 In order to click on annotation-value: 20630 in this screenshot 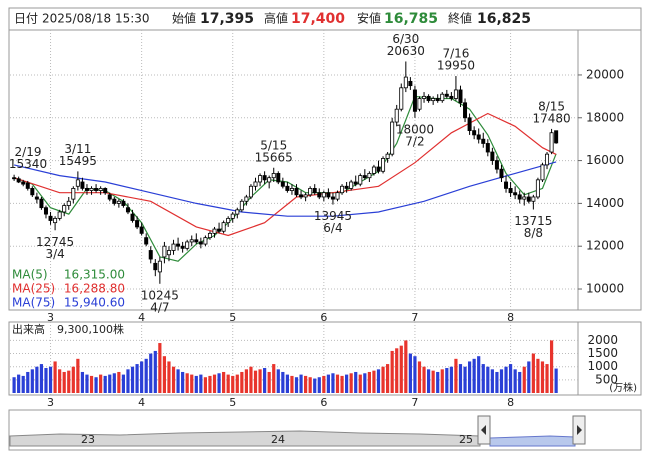, I will do `click(406, 51)`.